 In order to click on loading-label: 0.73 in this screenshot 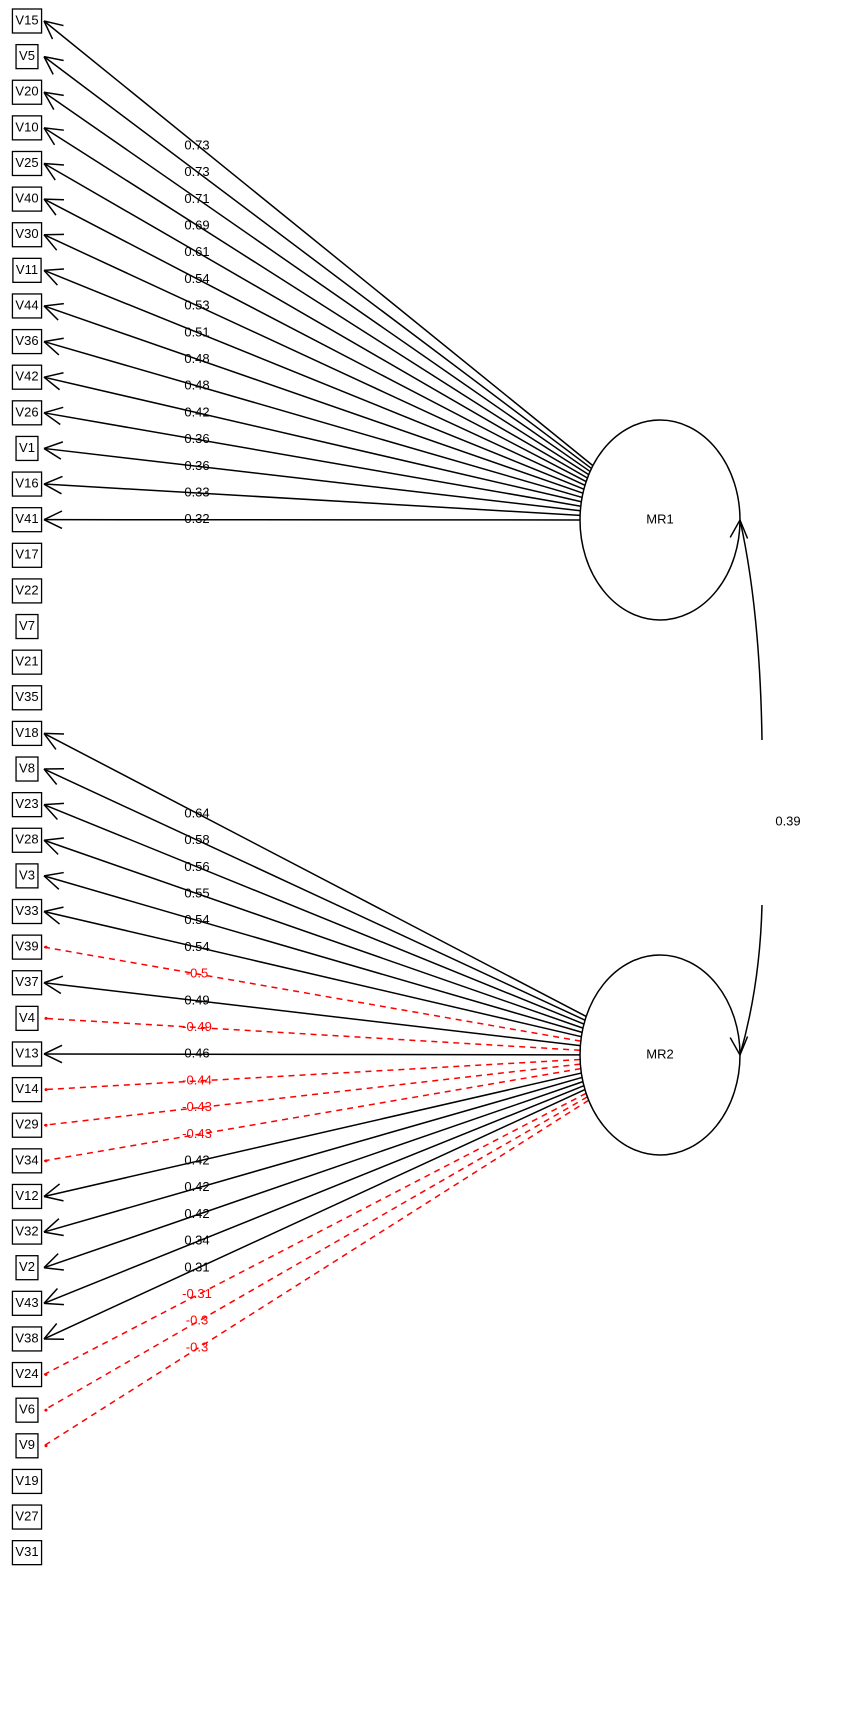, I will do `click(196, 171)`.